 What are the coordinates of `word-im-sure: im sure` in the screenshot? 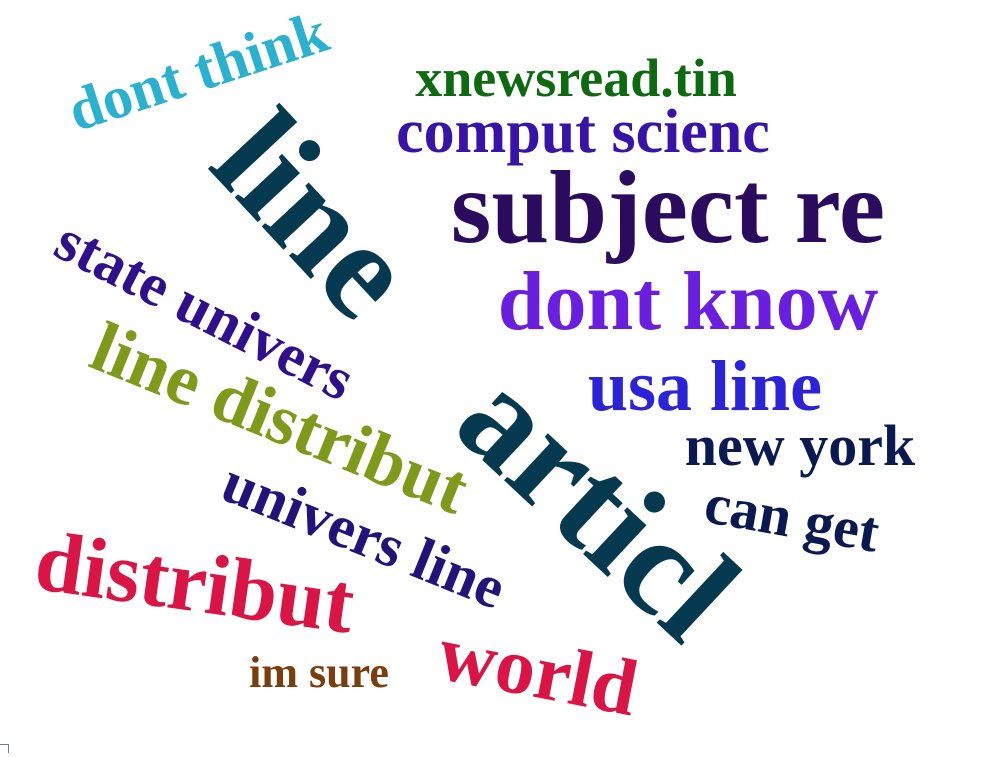 It's located at (319, 672).